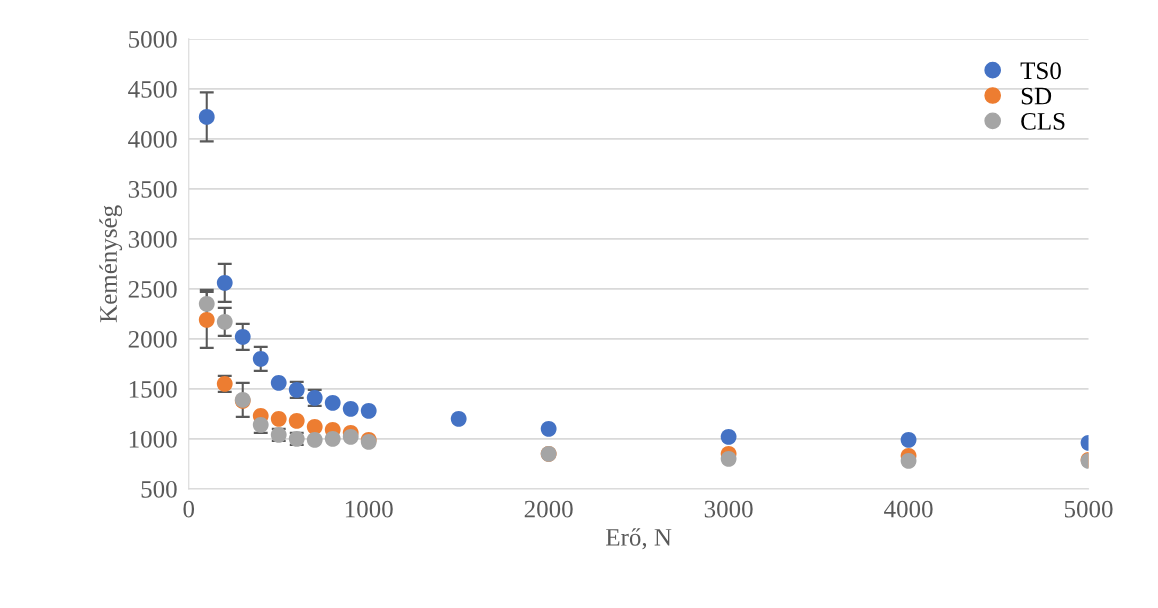 Image resolution: width=1158 pixels, height=608 pixels. Describe the element at coordinates (1088, 509) in the screenshot. I see `x-tick-label: 5000` at that location.